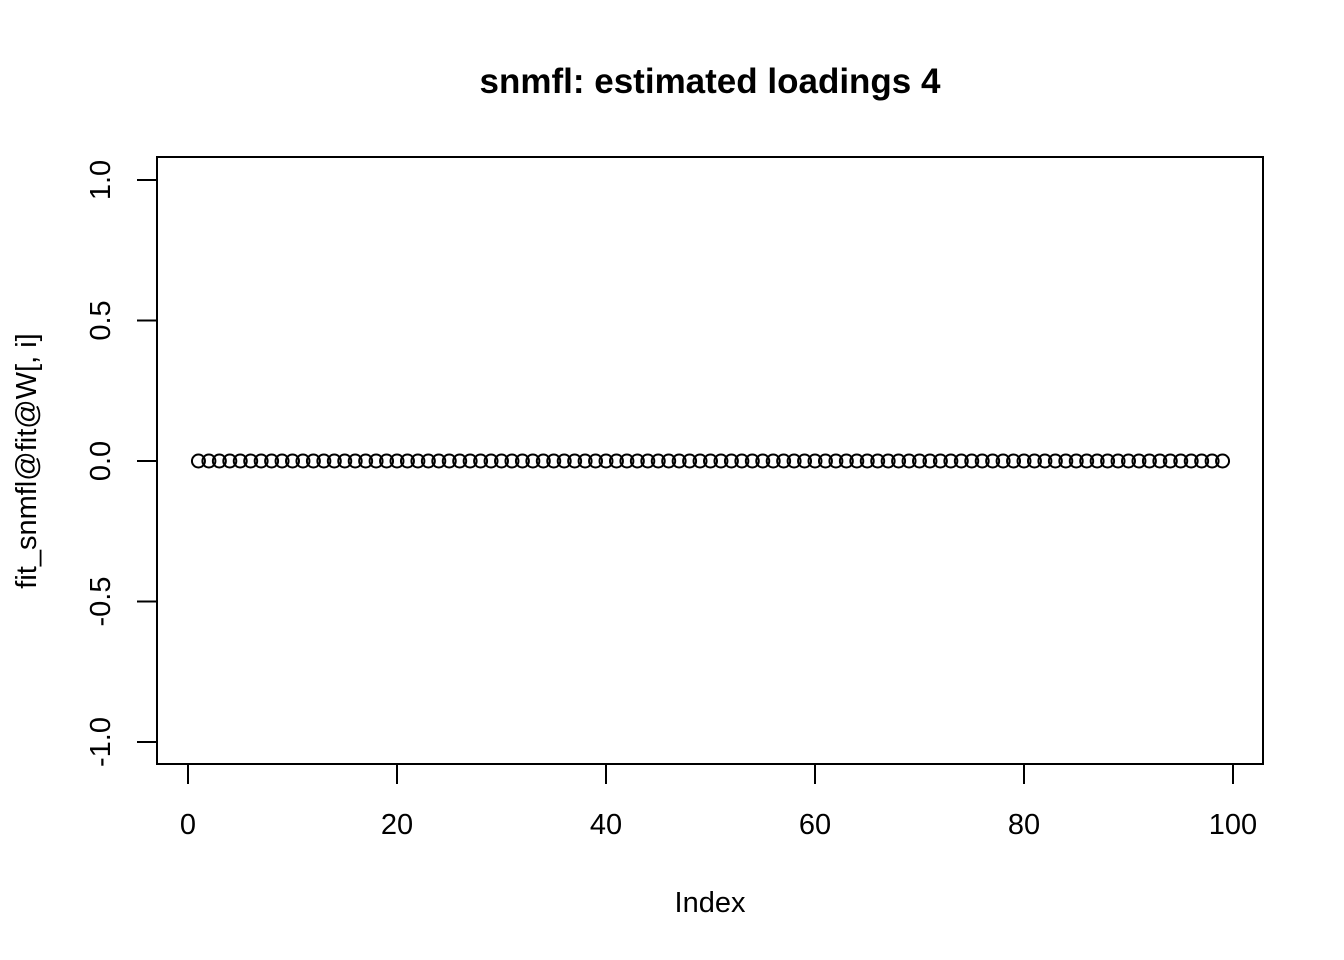 The width and height of the screenshot is (1344, 960). Describe the element at coordinates (121, 463) in the screenshot. I see `y-axis: -1.0 -0.5 0.0 0.5 1.0` at that location.